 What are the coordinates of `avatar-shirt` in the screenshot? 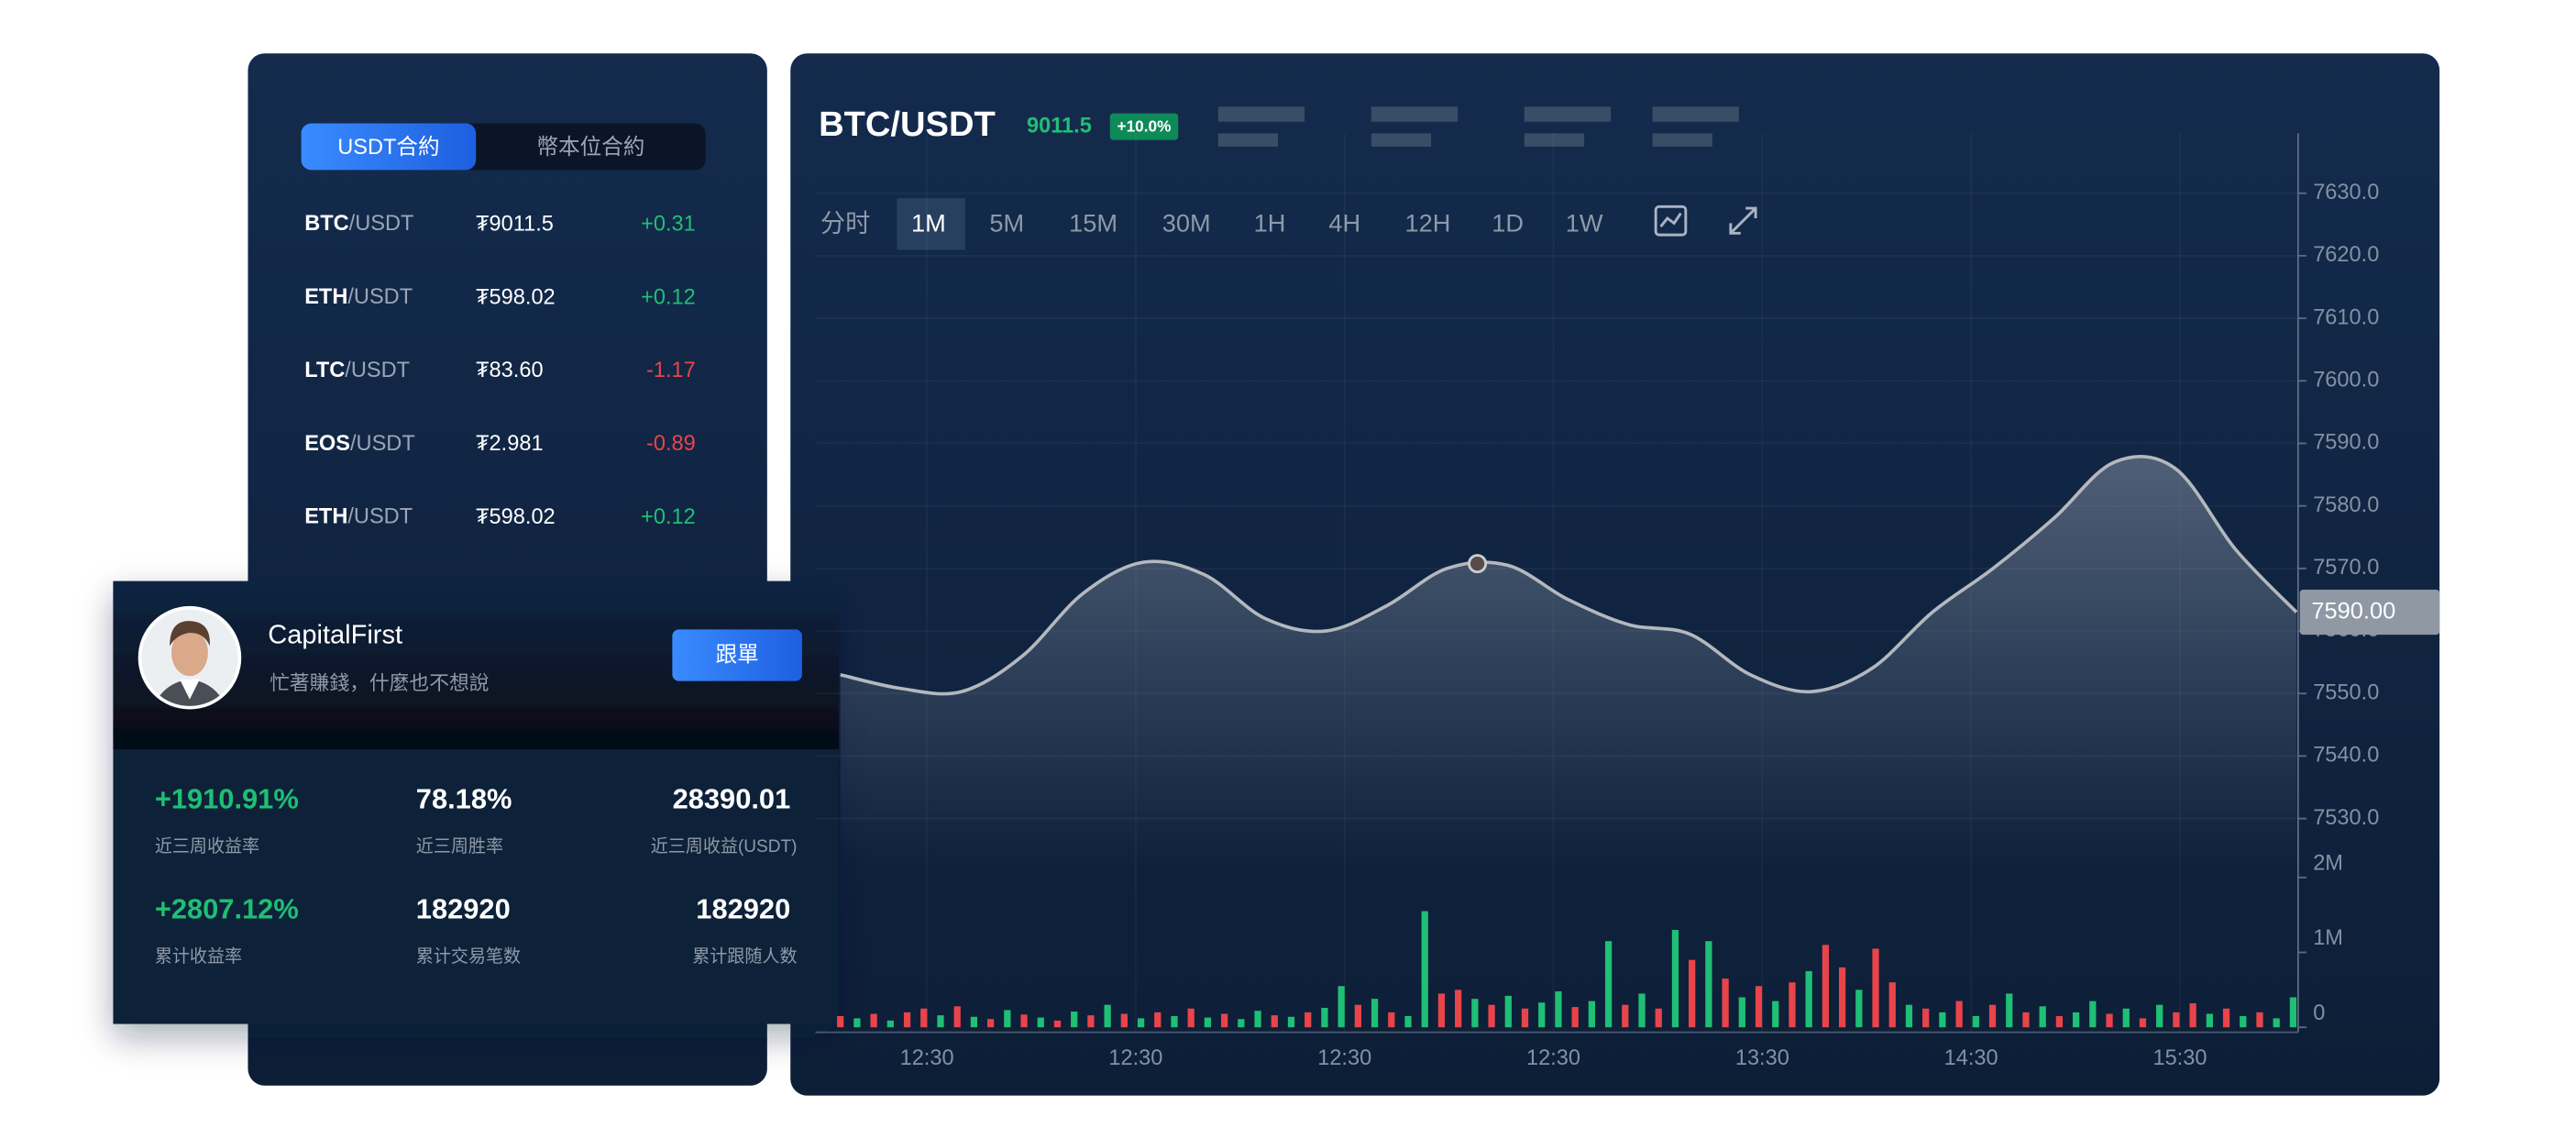 It's located at (190, 689).